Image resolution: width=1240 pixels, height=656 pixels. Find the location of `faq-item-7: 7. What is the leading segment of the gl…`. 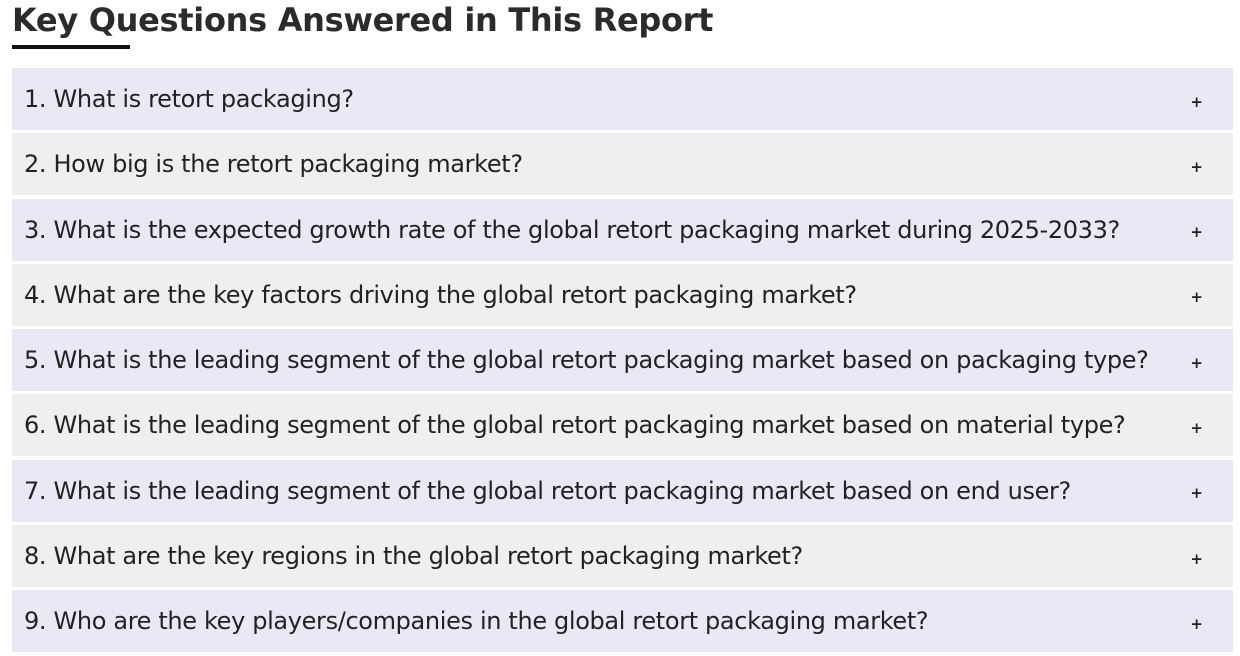

faq-item-7: 7. What is the leading segment of the gl… is located at coordinates (622, 490).